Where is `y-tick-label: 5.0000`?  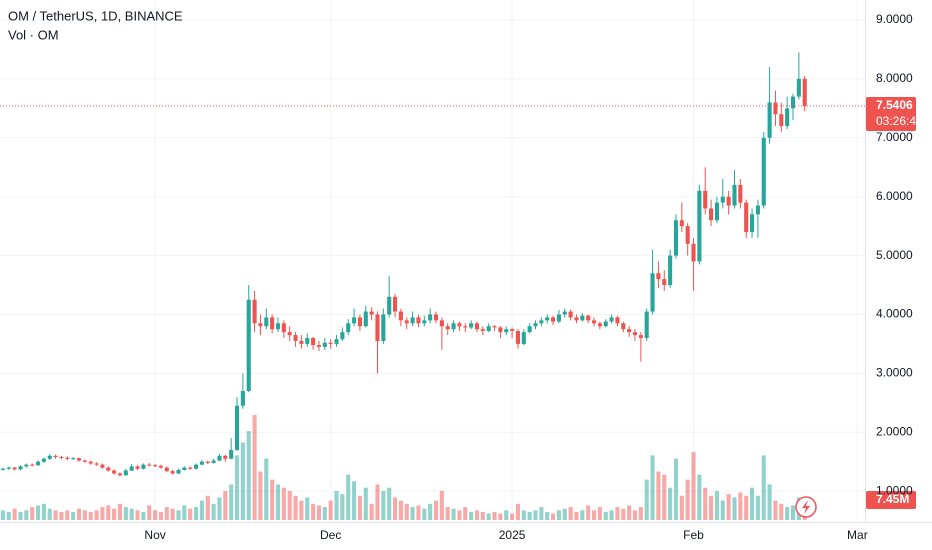
y-tick-label: 5.0000 is located at coordinates (894, 255).